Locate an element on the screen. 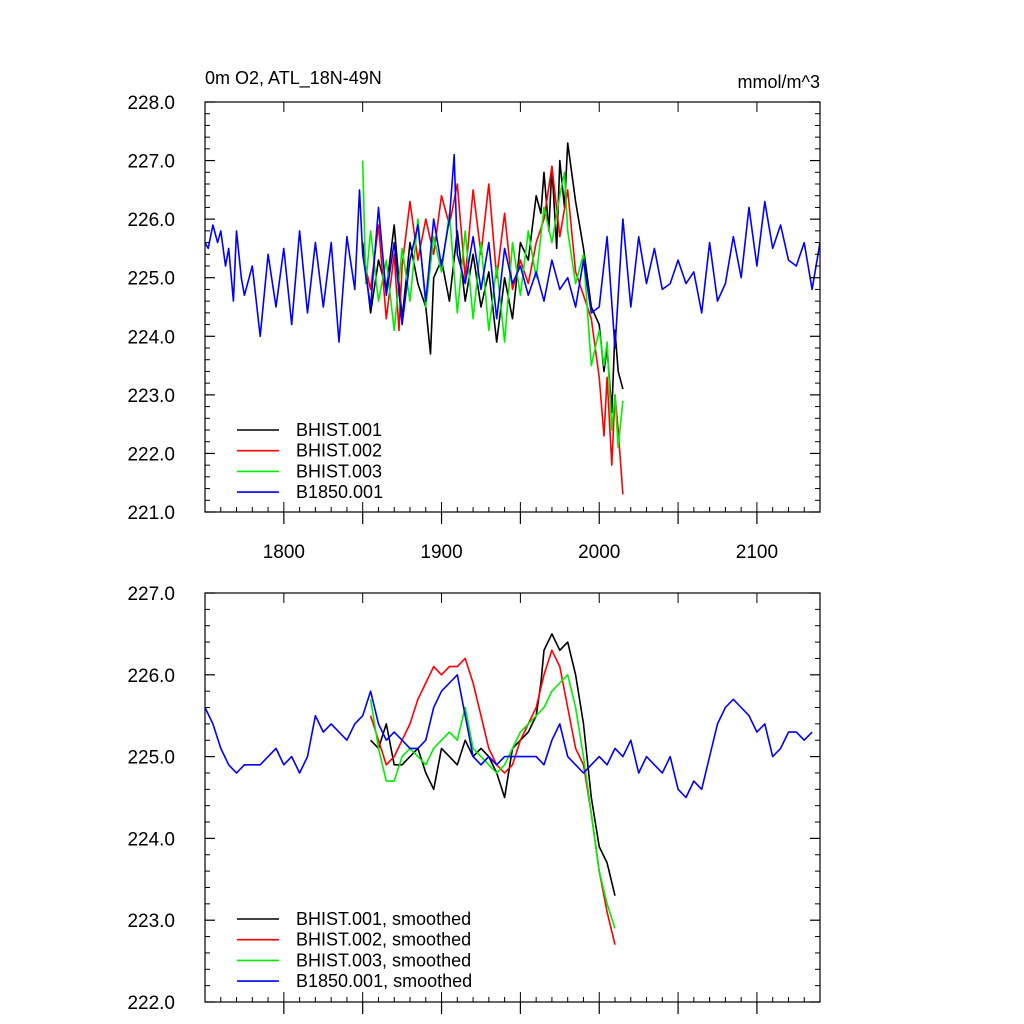 Image resolution: width=1024 pixels, height=1024 pixels. y-tick-label: 221.0 is located at coordinates (151, 513).